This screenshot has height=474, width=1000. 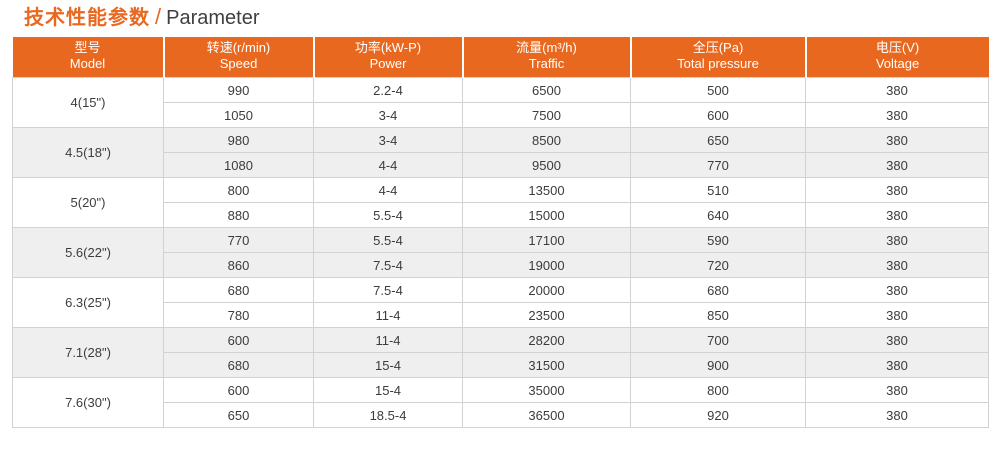 What do you see at coordinates (238, 115) in the screenshot?
I see `value-cell: 1050` at bounding box center [238, 115].